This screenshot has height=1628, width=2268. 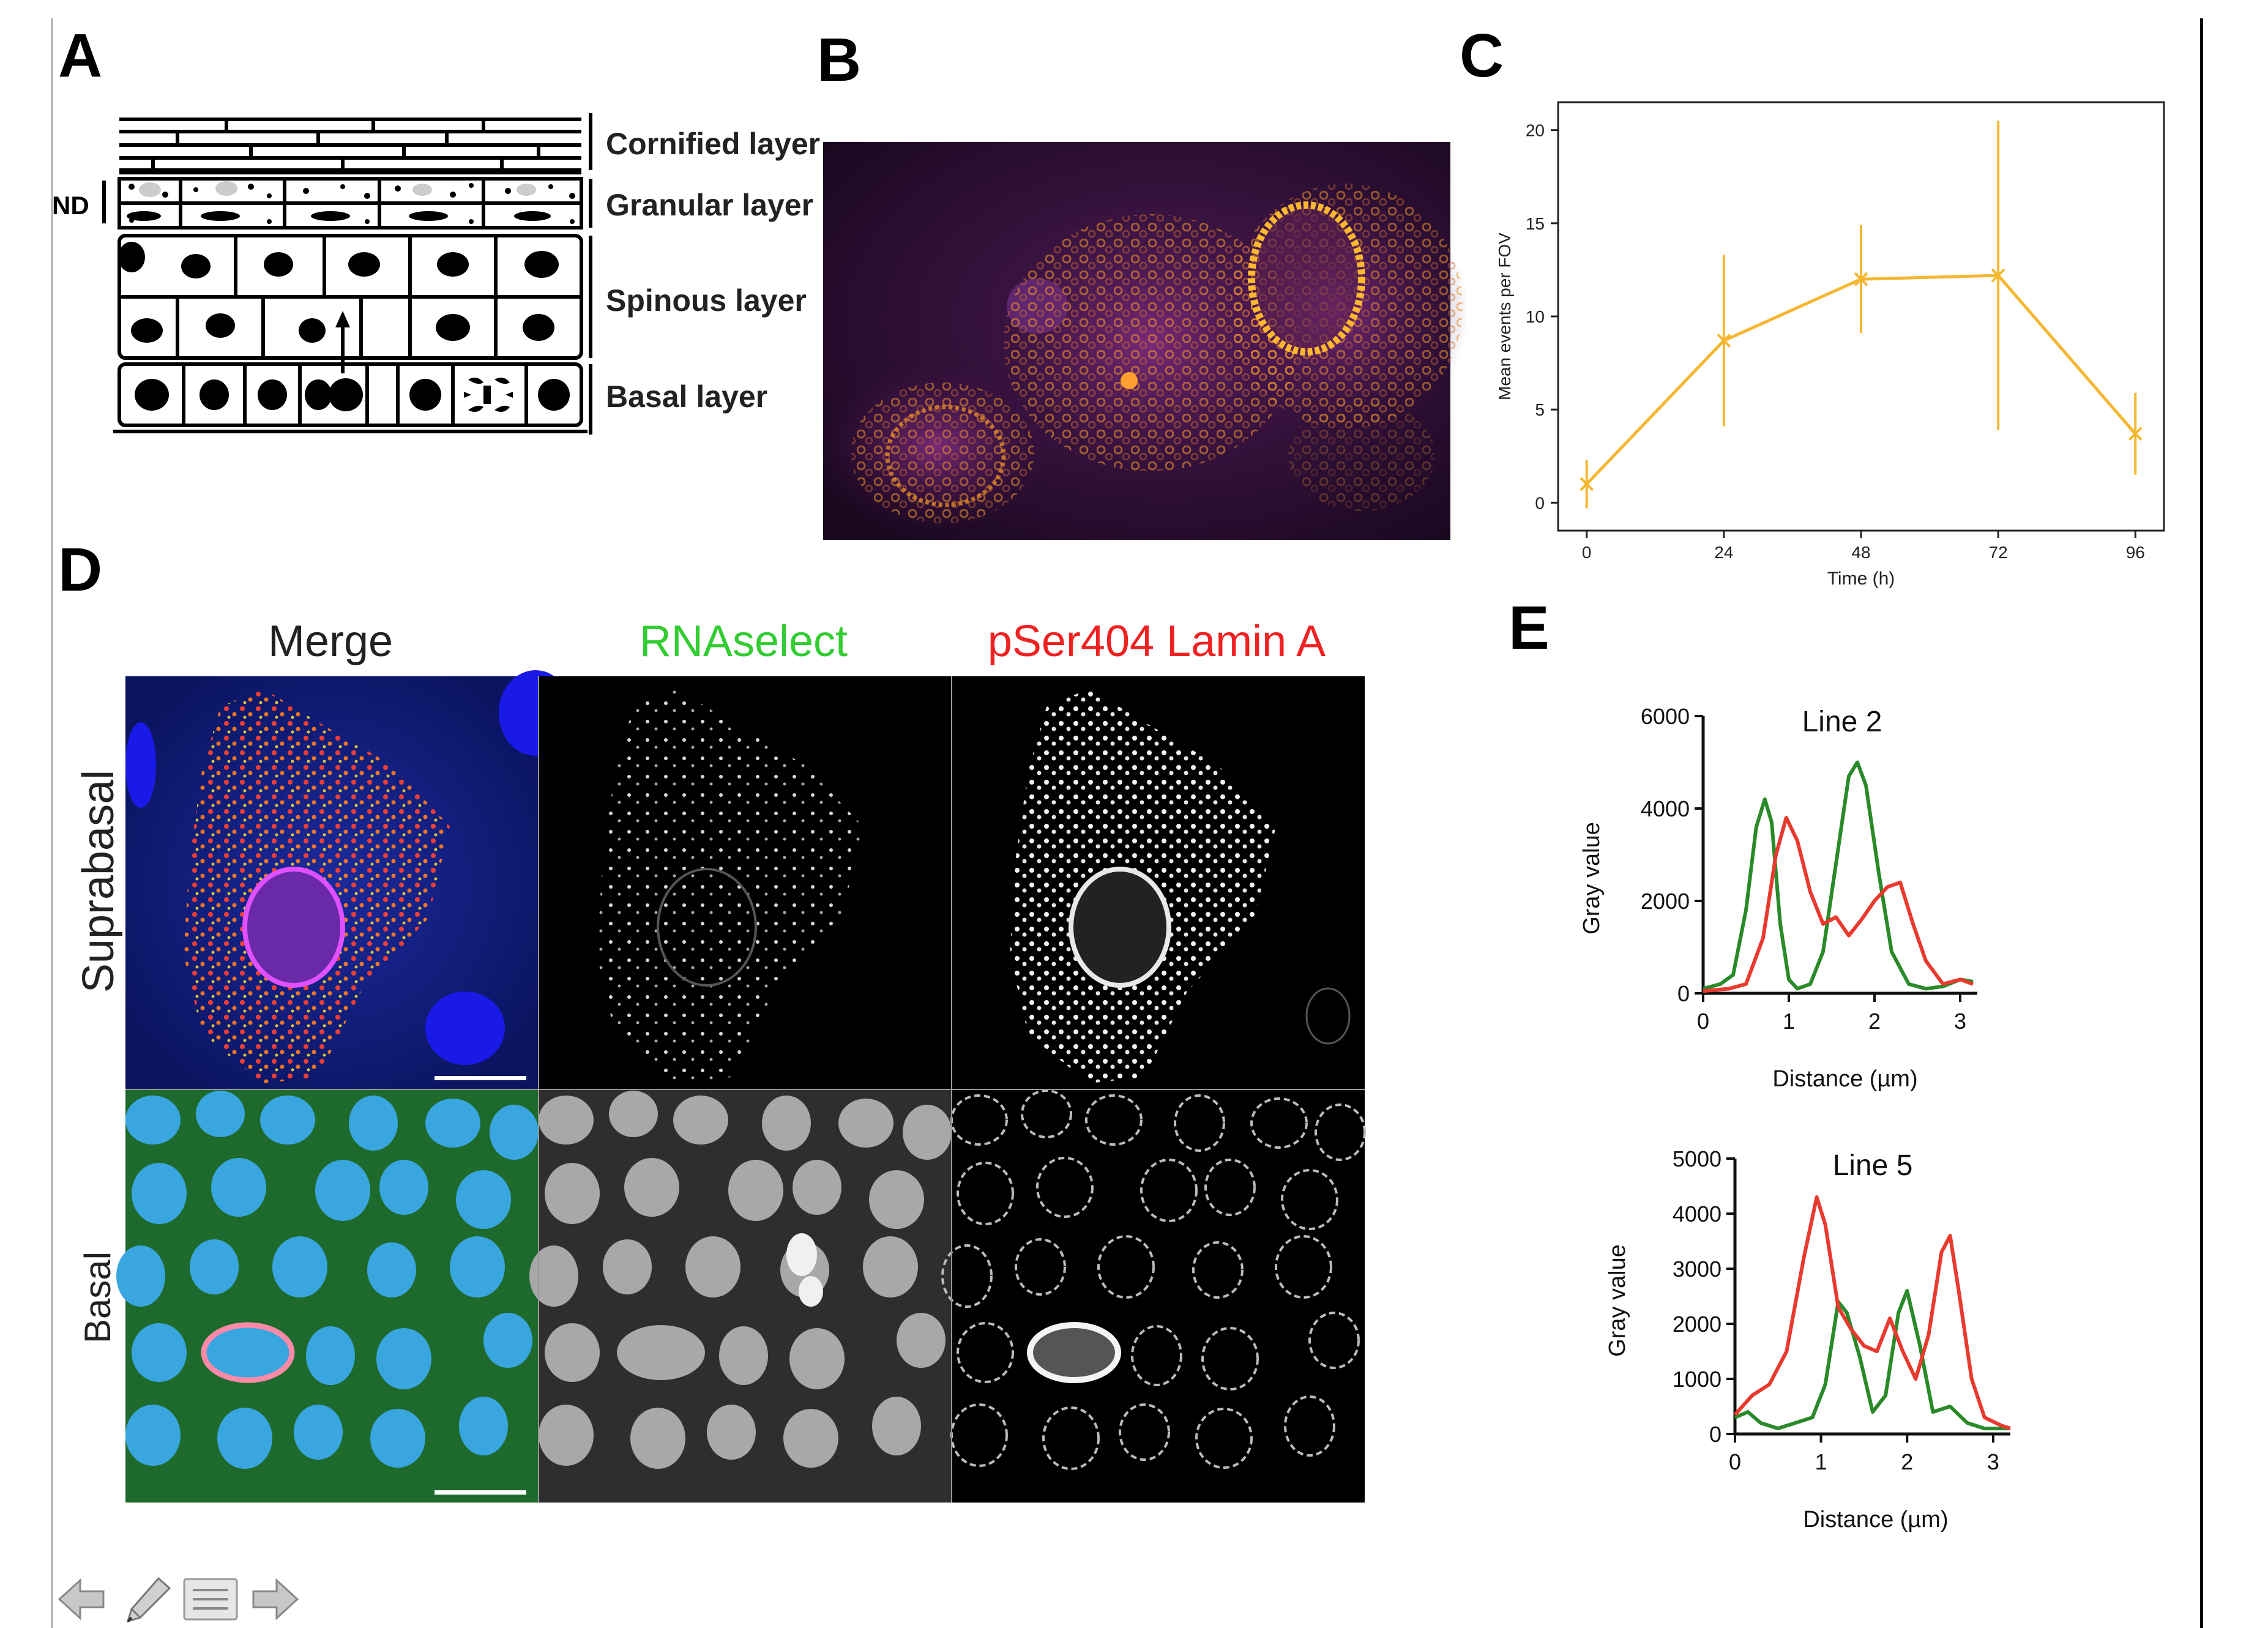 I want to click on chart-line5-title: Line 5, so click(x=1873, y=1165).